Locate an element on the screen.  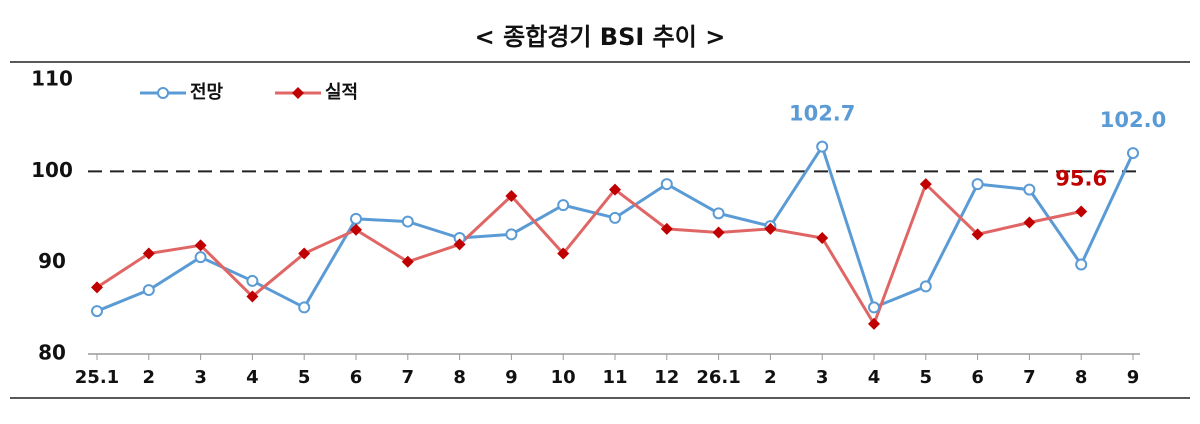
x-tick-label: 25.1 is located at coordinates (97, 377).